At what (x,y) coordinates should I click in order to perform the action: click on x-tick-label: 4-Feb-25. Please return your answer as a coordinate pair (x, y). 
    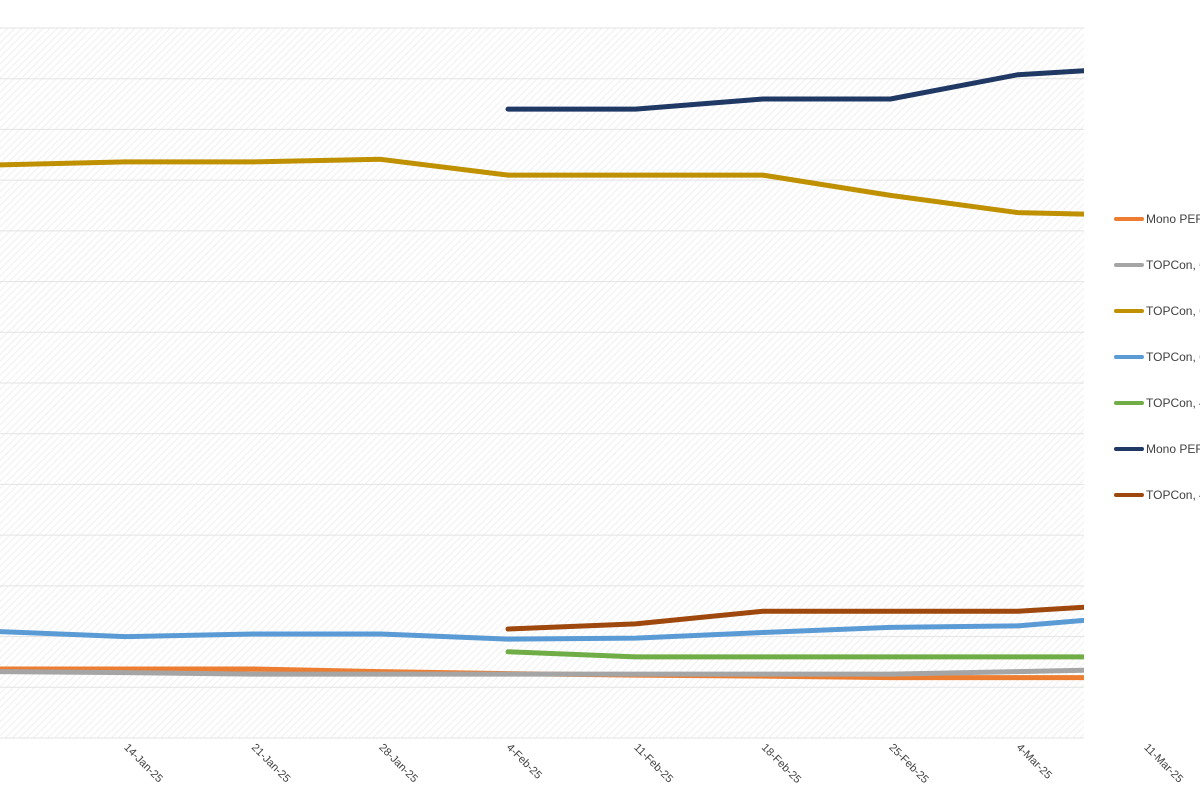
    Looking at the image, I should click on (524, 762).